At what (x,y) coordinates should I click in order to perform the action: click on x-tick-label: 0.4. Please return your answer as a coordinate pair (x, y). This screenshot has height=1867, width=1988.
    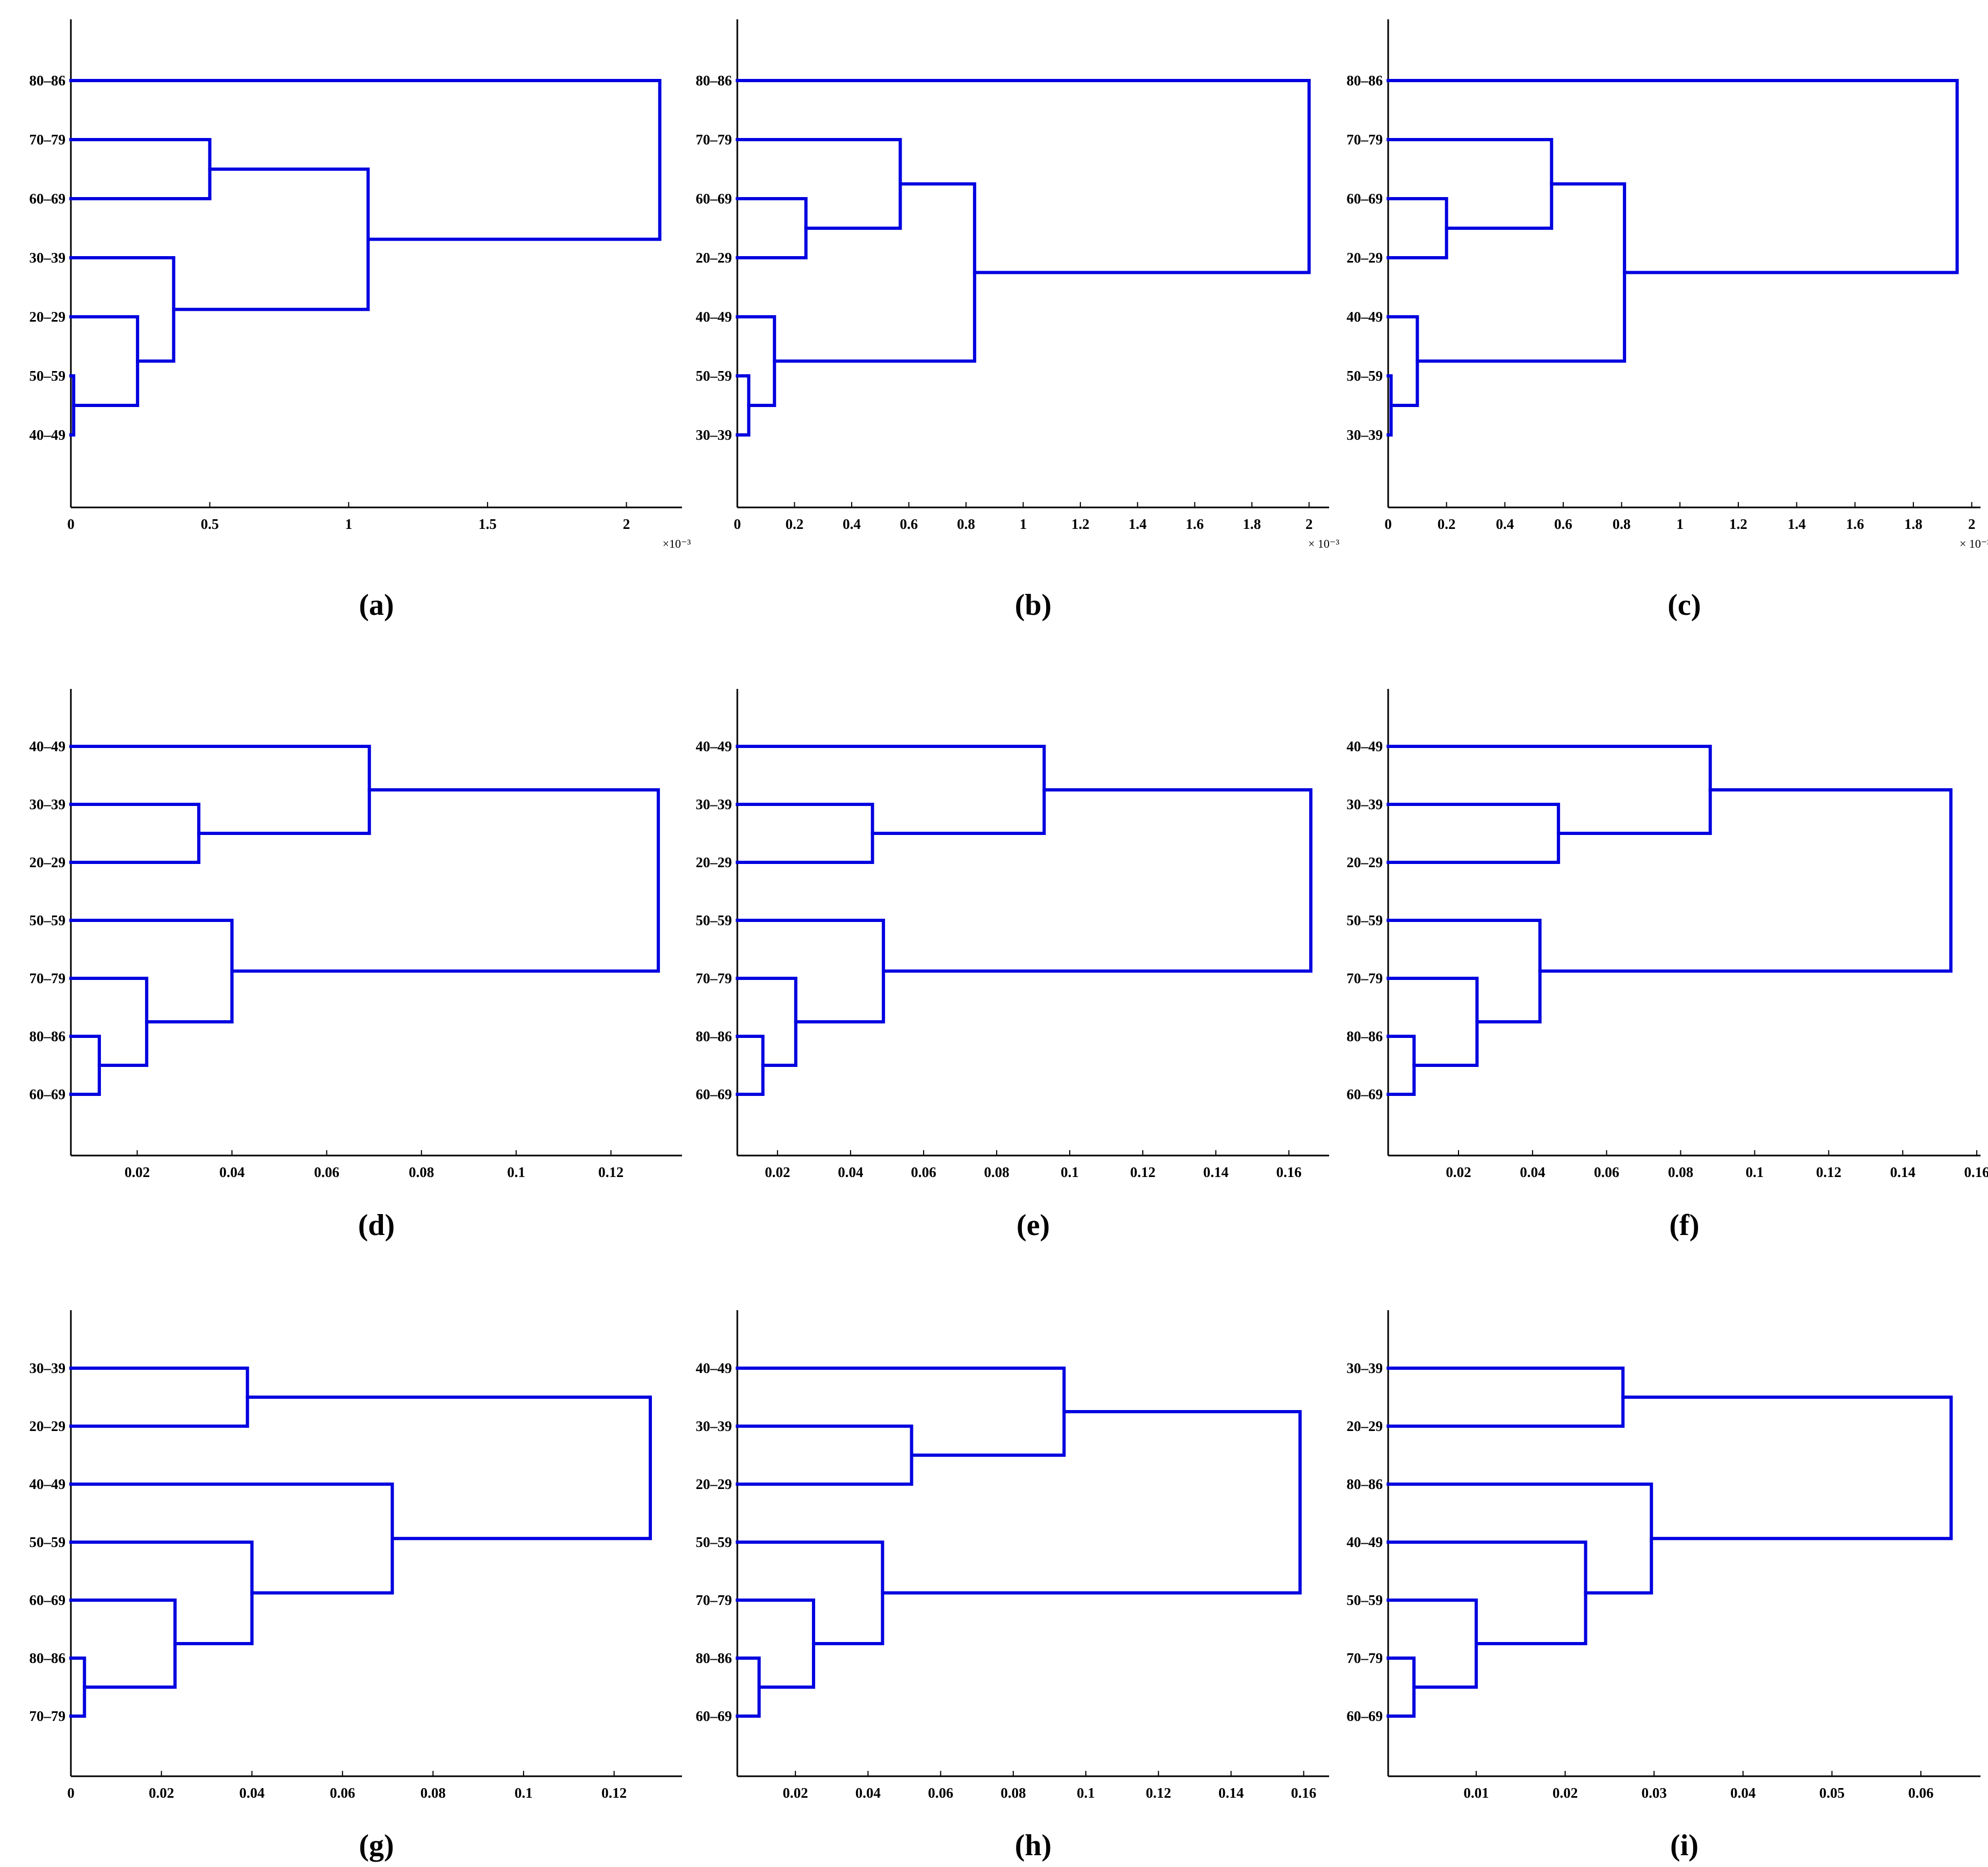
    Looking at the image, I should click on (1505, 524).